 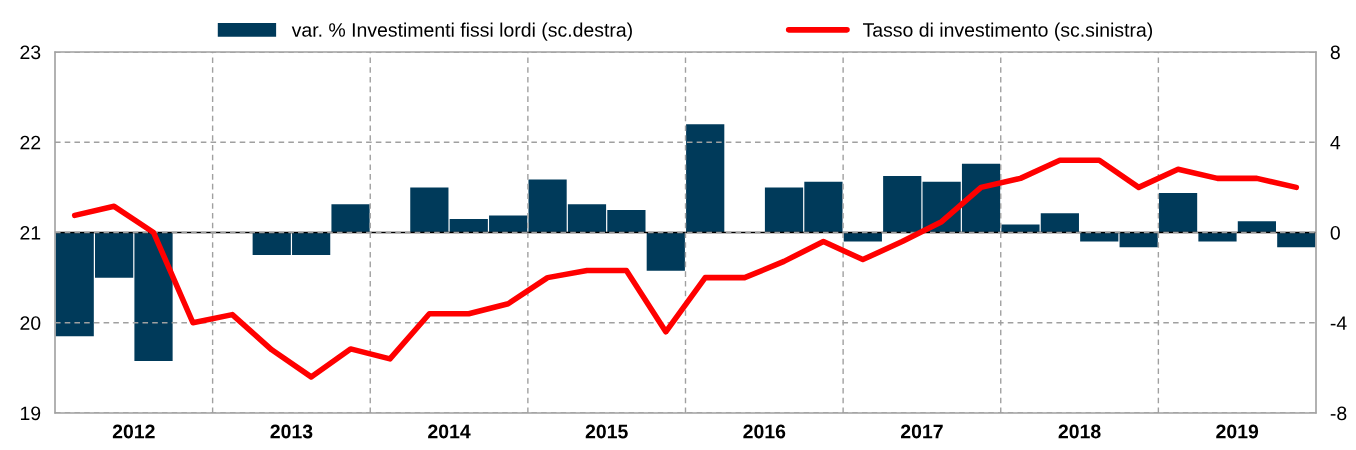 I want to click on x-tick-label: 2013, so click(x=291, y=431).